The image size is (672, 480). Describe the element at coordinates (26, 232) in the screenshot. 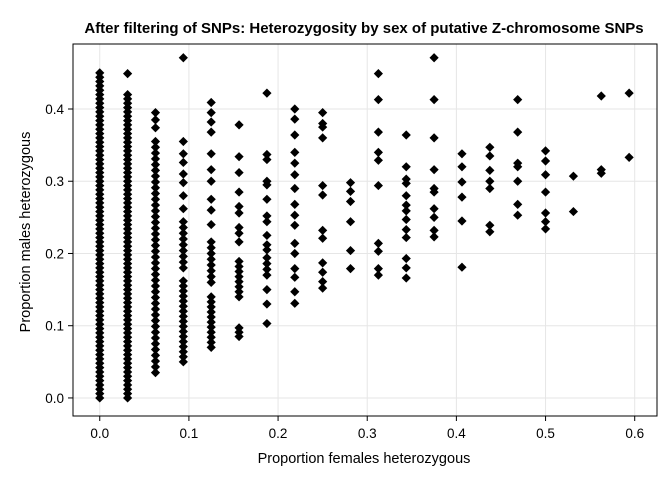

I see `y-axis-label: Proportion males heterozygous` at that location.